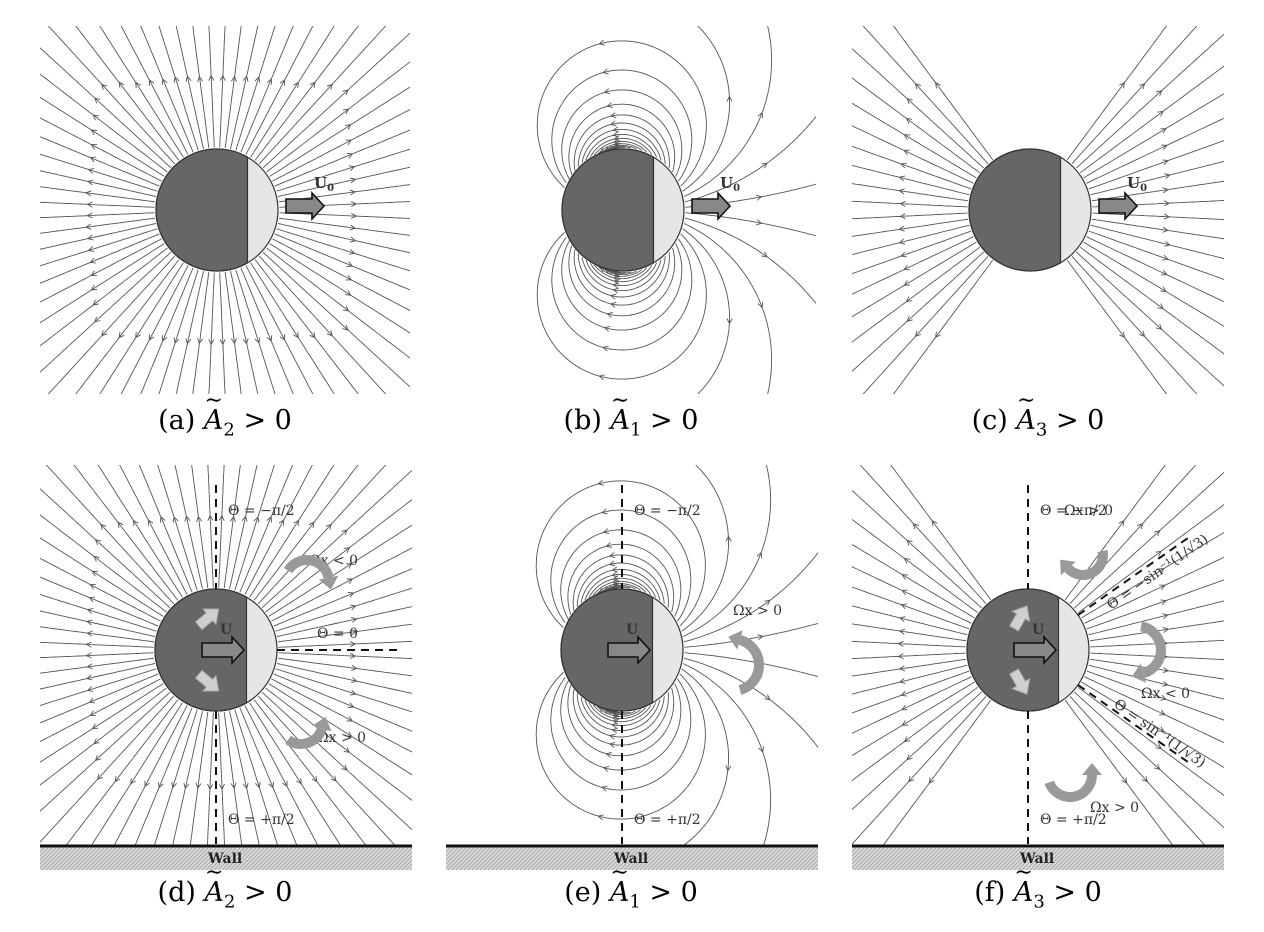  I want to click on annotations-b: U0, so click(715, 198).